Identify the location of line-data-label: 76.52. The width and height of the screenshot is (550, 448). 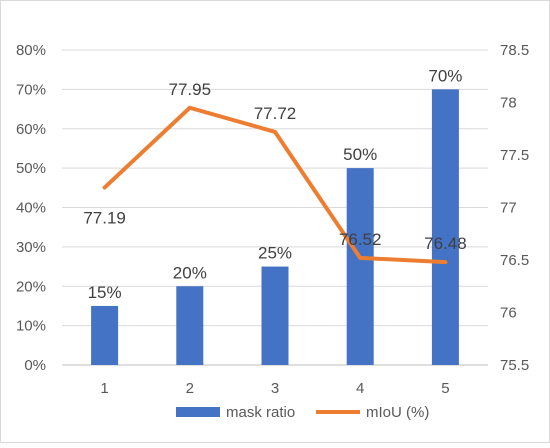
(360, 239).